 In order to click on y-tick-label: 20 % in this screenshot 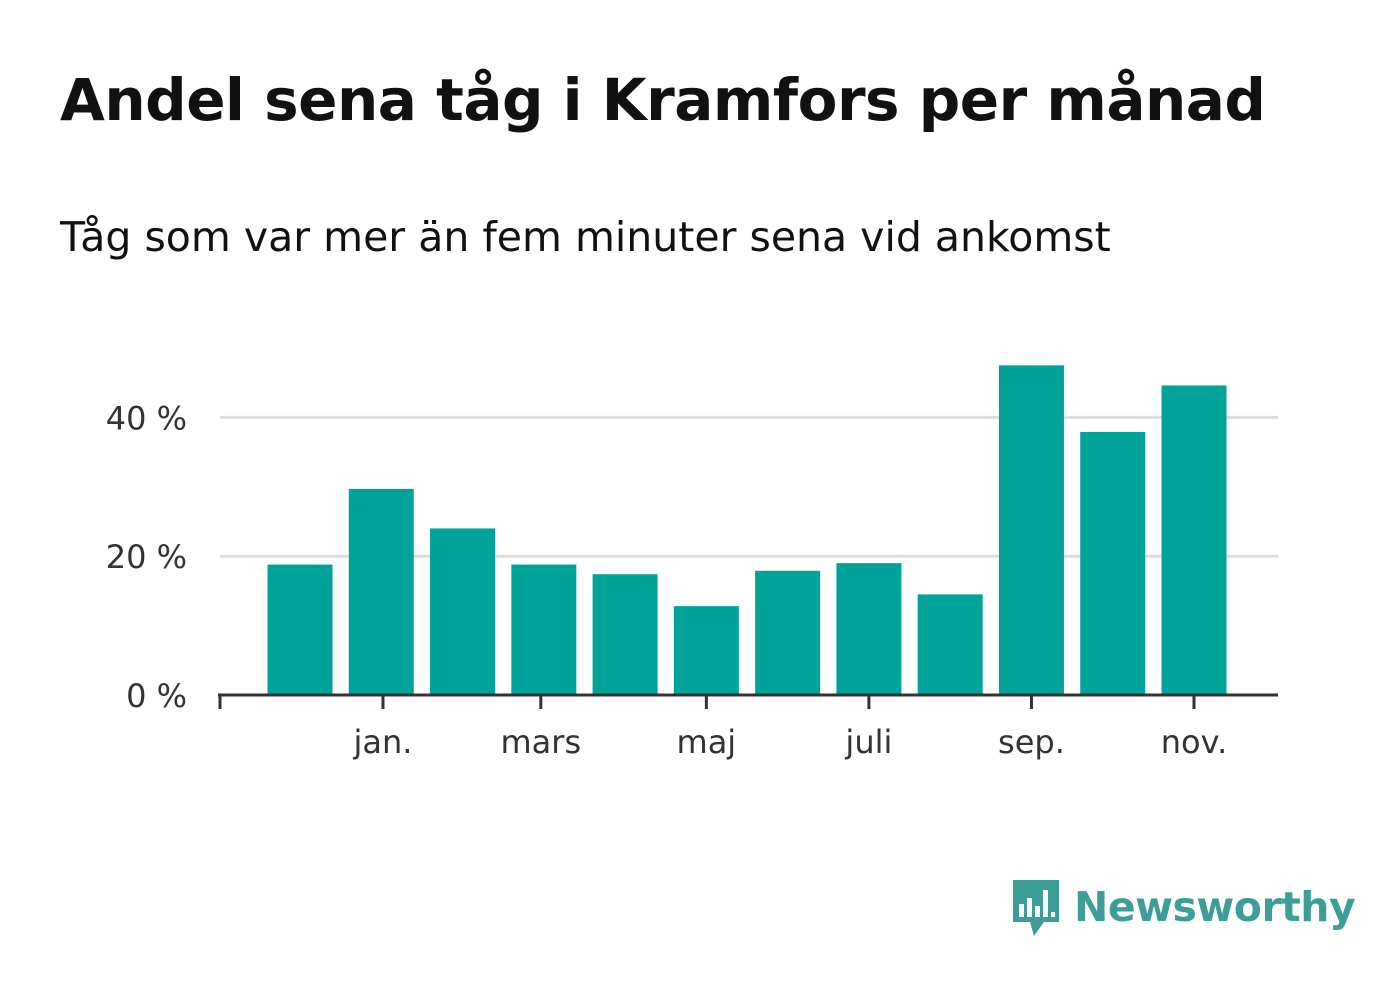, I will do `click(146, 557)`.